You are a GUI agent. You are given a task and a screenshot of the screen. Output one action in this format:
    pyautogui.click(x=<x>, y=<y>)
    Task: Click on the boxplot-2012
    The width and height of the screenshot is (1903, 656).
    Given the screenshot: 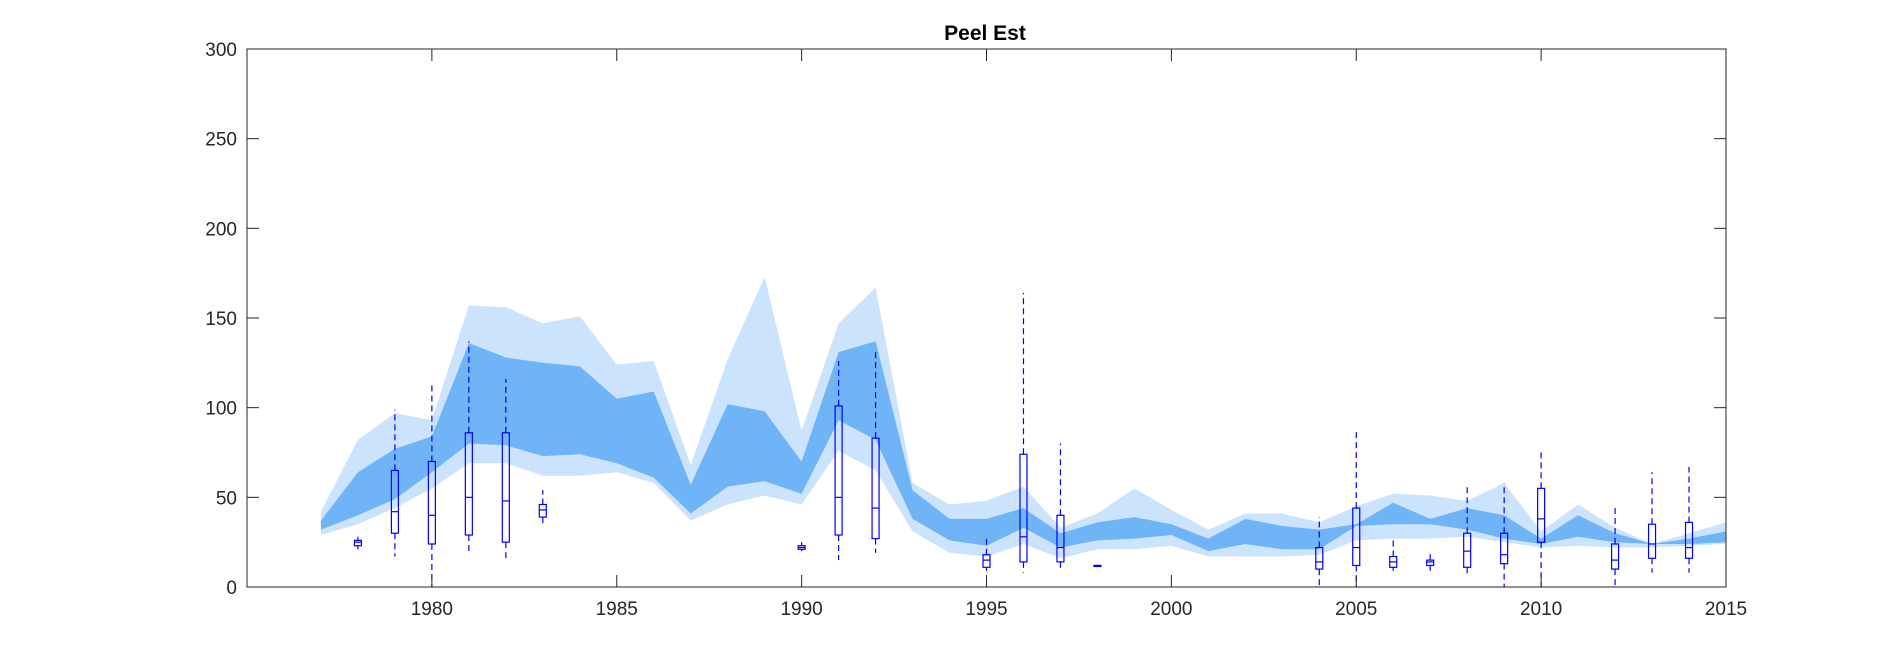 What is the action you would take?
    pyautogui.click(x=1615, y=547)
    